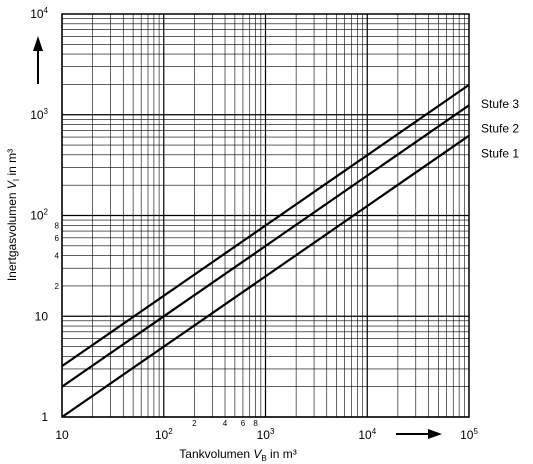 The image size is (533, 464). Describe the element at coordinates (44, 417) in the screenshot. I see `y-tick-label: 1` at that location.